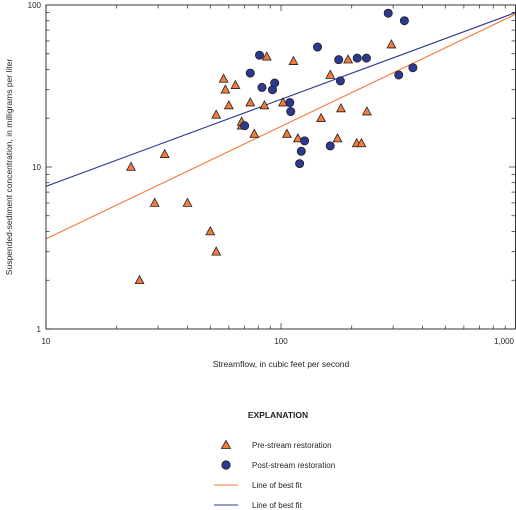  Describe the element at coordinates (504, 341) in the screenshot. I see `x-tick-label: 1,000` at that location.